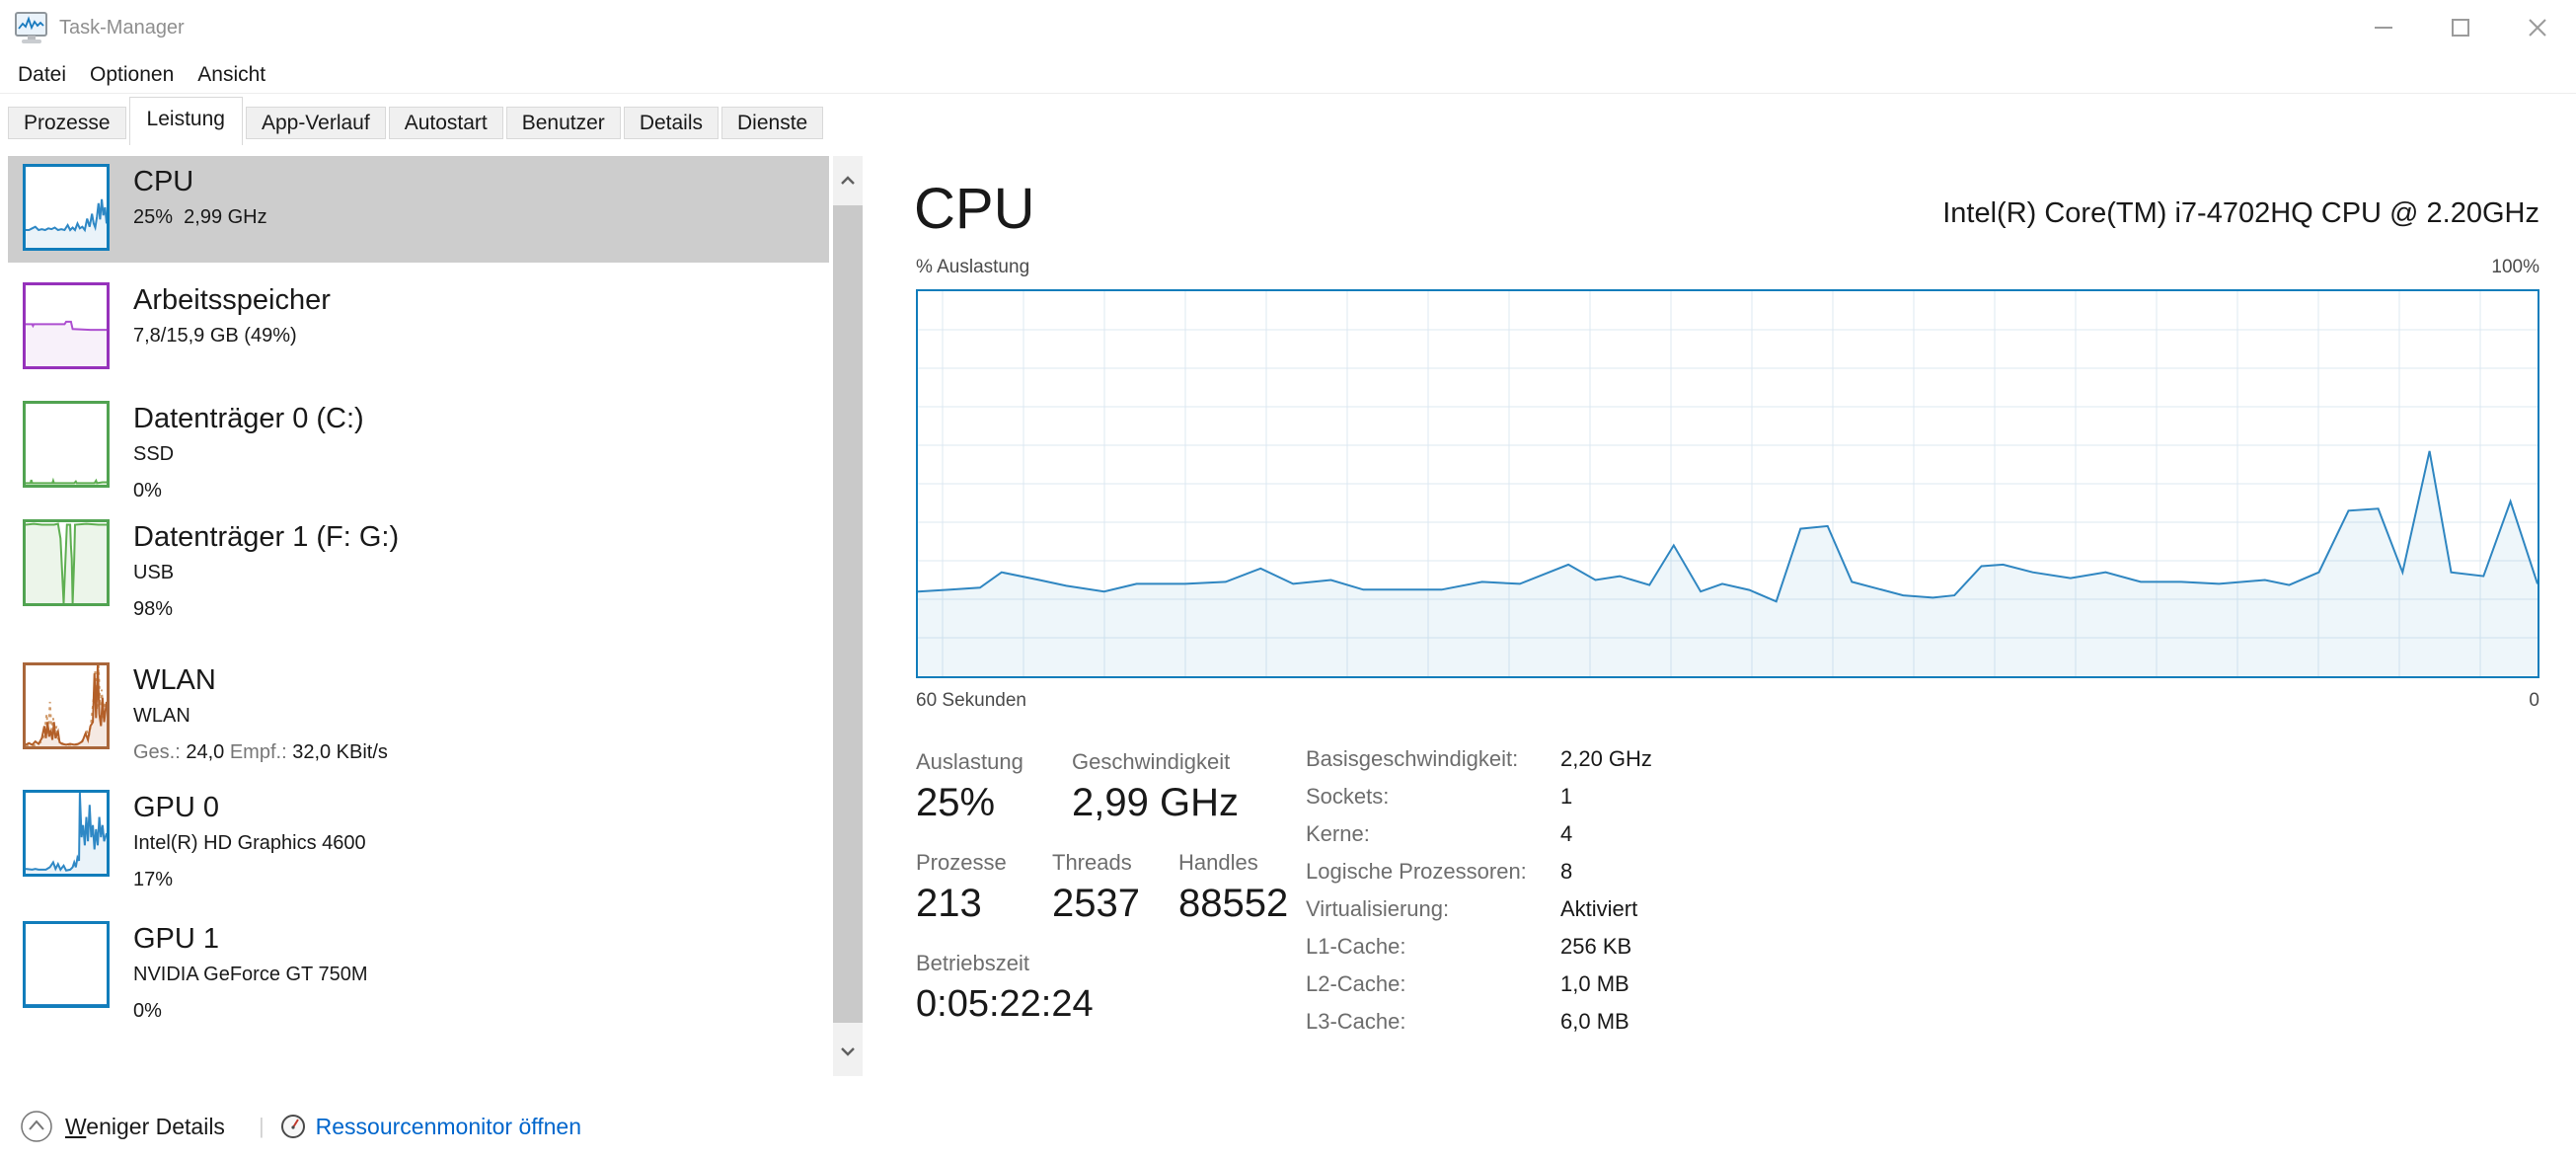  I want to click on scrollbar-track, so click(848, 616).